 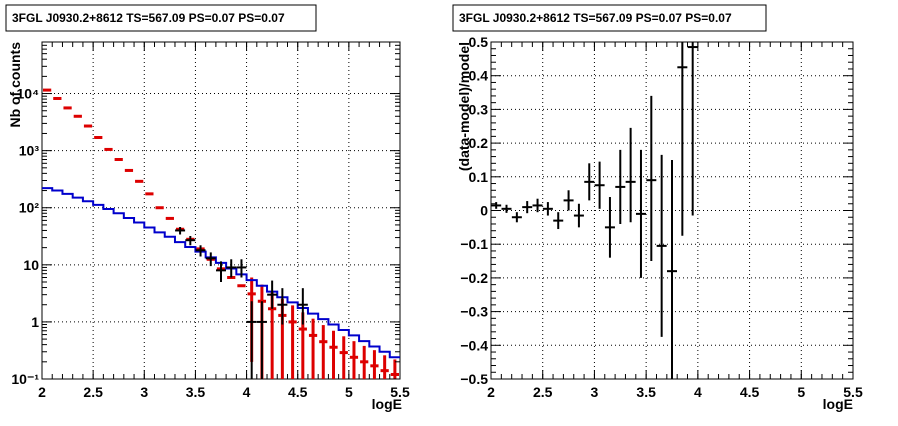 I want to click on y-axis-label-counts: Nb of counts, so click(x=15, y=85).